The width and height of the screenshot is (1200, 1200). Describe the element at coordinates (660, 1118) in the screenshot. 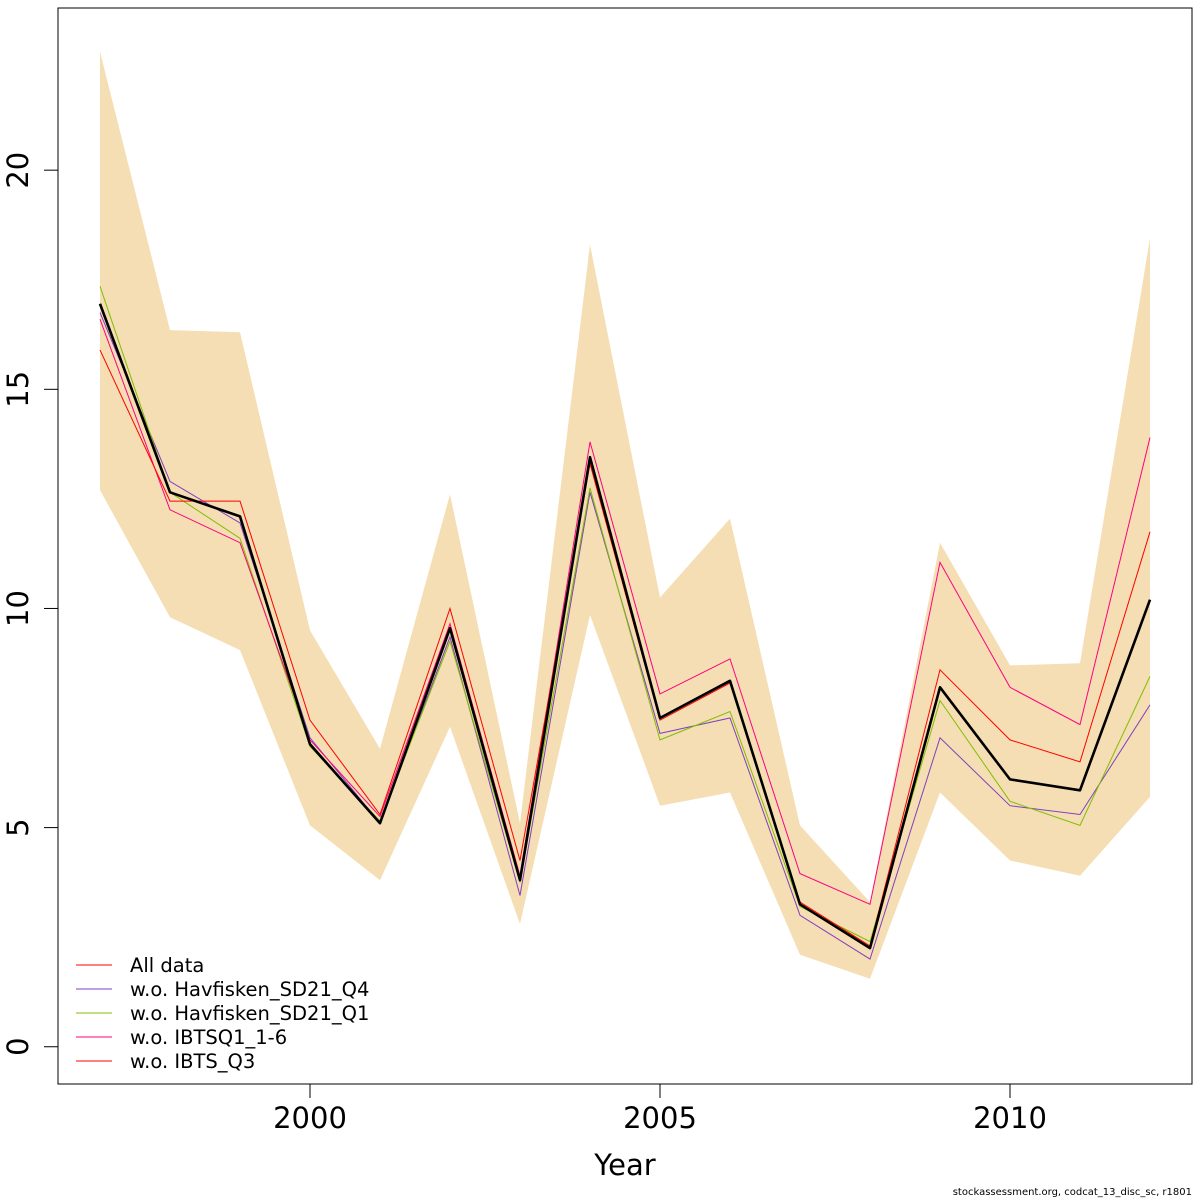

I see `x-tick-label: 2005` at that location.